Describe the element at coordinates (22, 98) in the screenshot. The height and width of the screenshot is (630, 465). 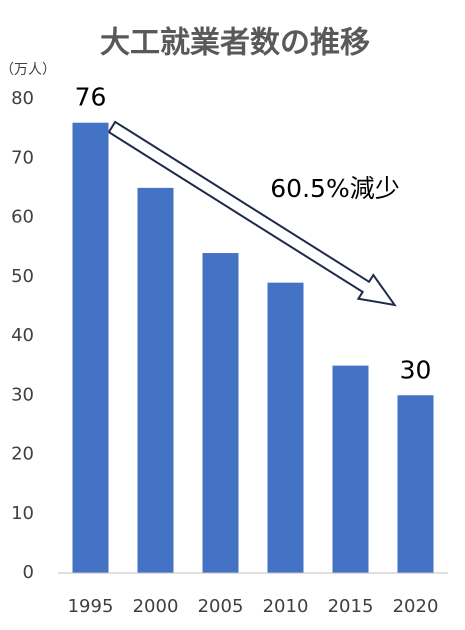
I see `y-tick-label: 80` at that location.